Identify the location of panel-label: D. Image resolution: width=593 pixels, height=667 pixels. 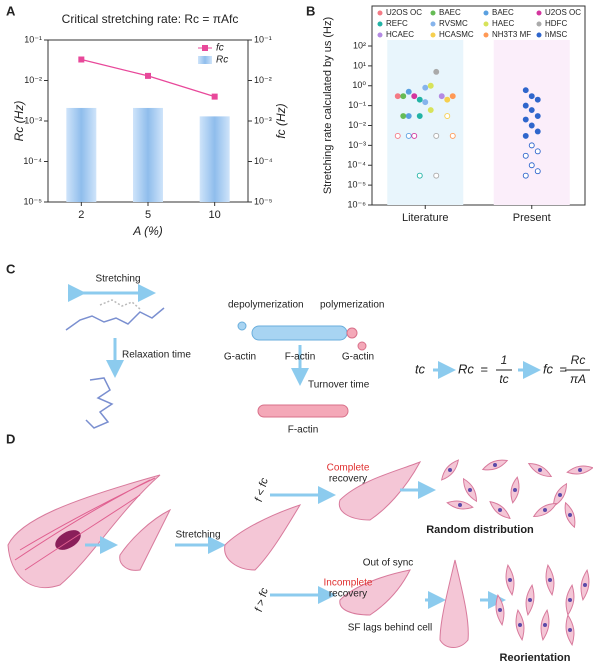
(10, 438).